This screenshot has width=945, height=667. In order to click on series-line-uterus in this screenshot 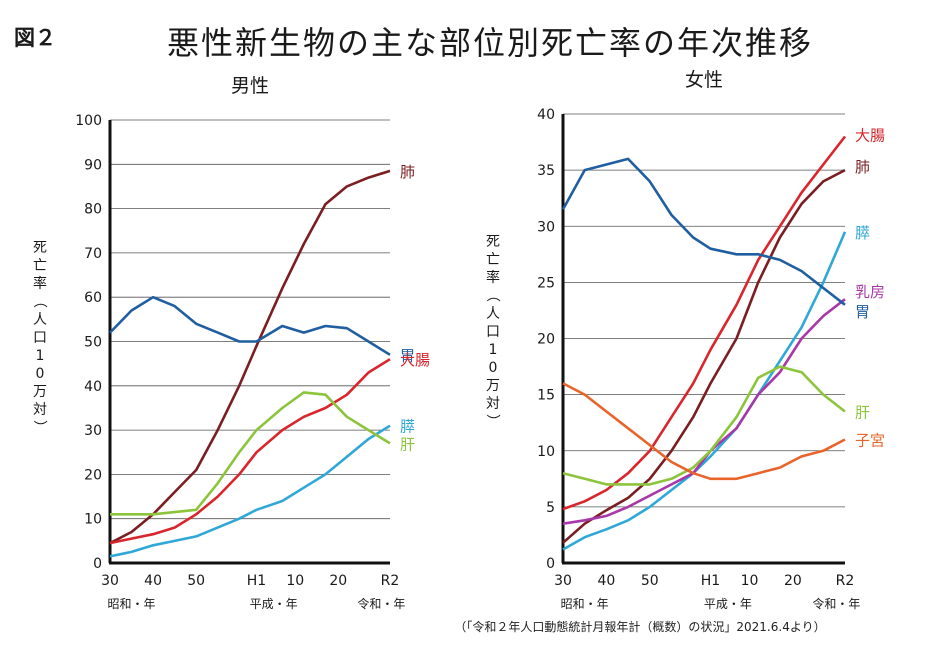, I will do `click(704, 431)`.